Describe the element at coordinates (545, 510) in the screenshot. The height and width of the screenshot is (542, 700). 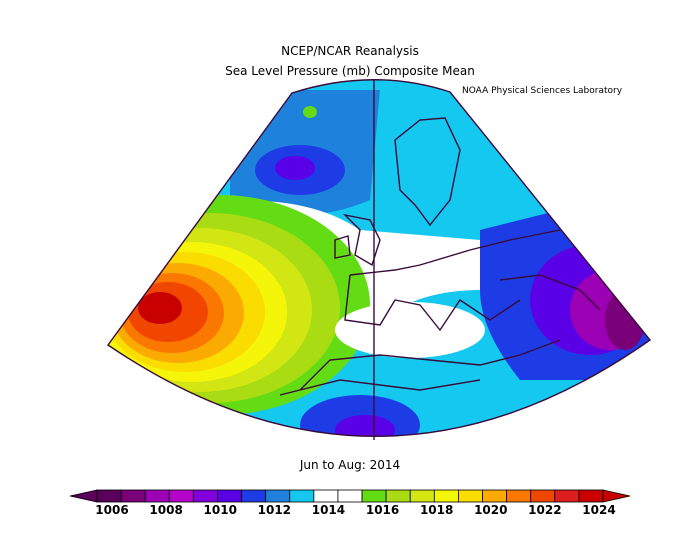
I see `colorbar-tick-label: 1022` at that location.